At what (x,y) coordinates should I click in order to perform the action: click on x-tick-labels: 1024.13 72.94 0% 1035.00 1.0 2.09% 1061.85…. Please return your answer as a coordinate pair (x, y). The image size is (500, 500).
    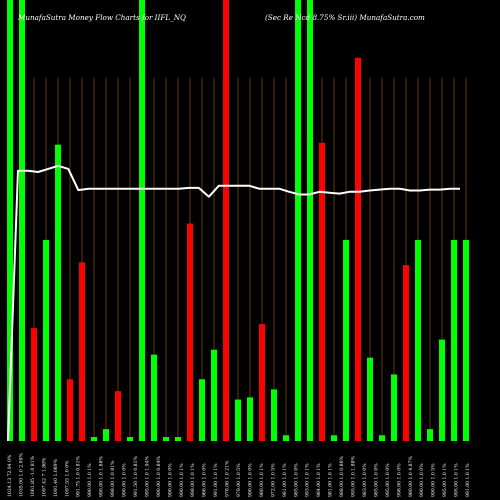
    Looking at the image, I should click on (239, 475).